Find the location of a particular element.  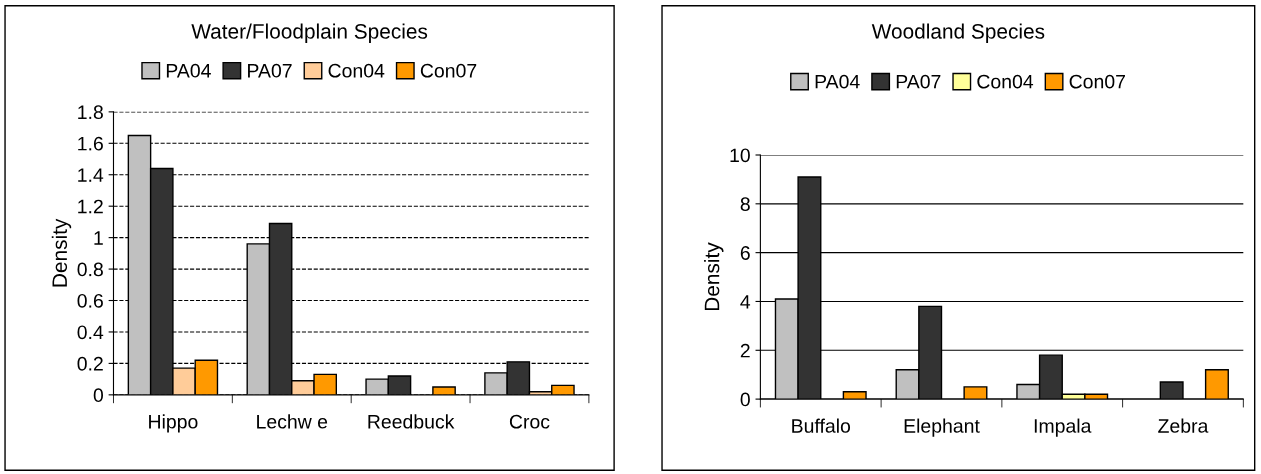

y-tick-label: 0.6 is located at coordinates (90, 300).